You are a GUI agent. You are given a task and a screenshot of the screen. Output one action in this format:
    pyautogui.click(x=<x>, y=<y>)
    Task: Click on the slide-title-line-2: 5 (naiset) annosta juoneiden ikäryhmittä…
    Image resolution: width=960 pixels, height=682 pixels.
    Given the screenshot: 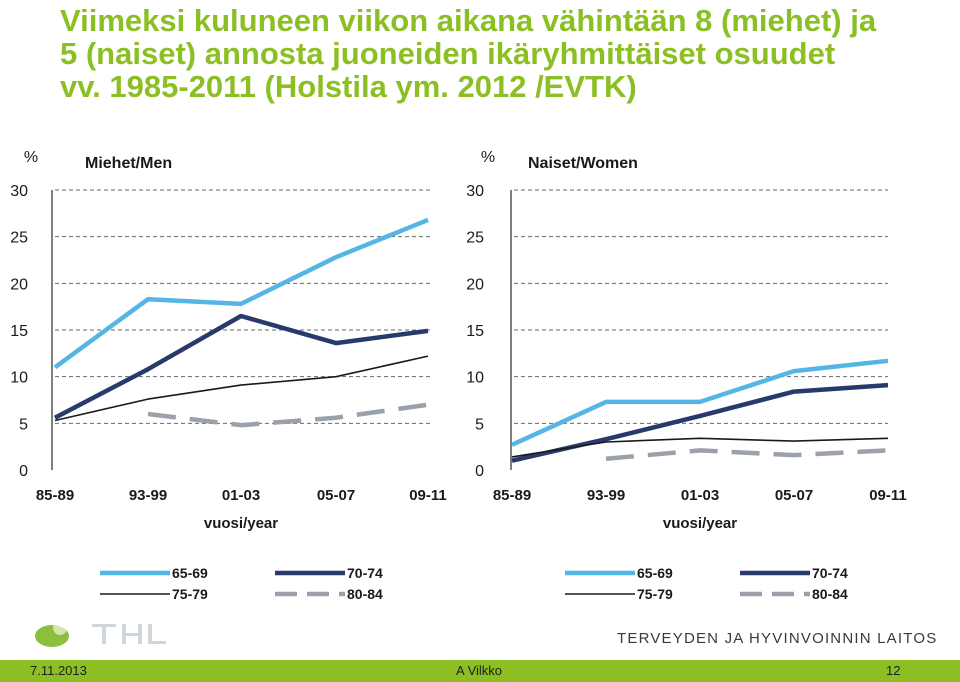 What is the action you would take?
    pyautogui.click(x=448, y=53)
    